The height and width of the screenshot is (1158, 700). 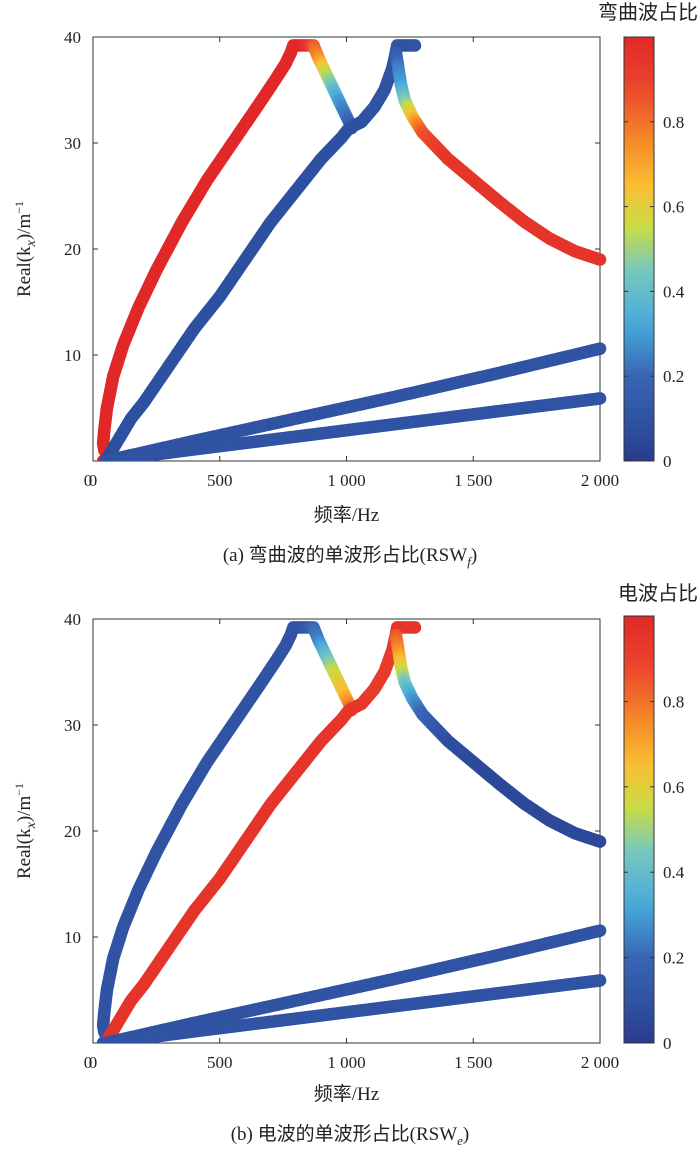 What do you see at coordinates (350, 1135) in the screenshot?
I see `figure-caption: (b) 电波的单波形占比(RSWe)` at bounding box center [350, 1135].